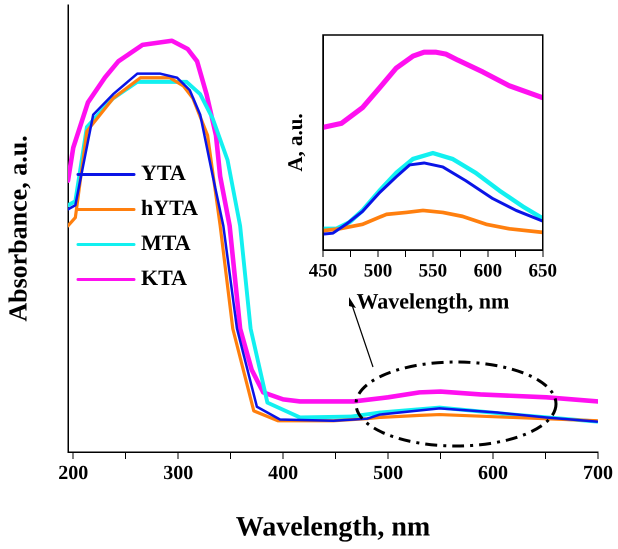  Describe the element at coordinates (598, 473) in the screenshot. I see `x-tick-label: 700` at that location.